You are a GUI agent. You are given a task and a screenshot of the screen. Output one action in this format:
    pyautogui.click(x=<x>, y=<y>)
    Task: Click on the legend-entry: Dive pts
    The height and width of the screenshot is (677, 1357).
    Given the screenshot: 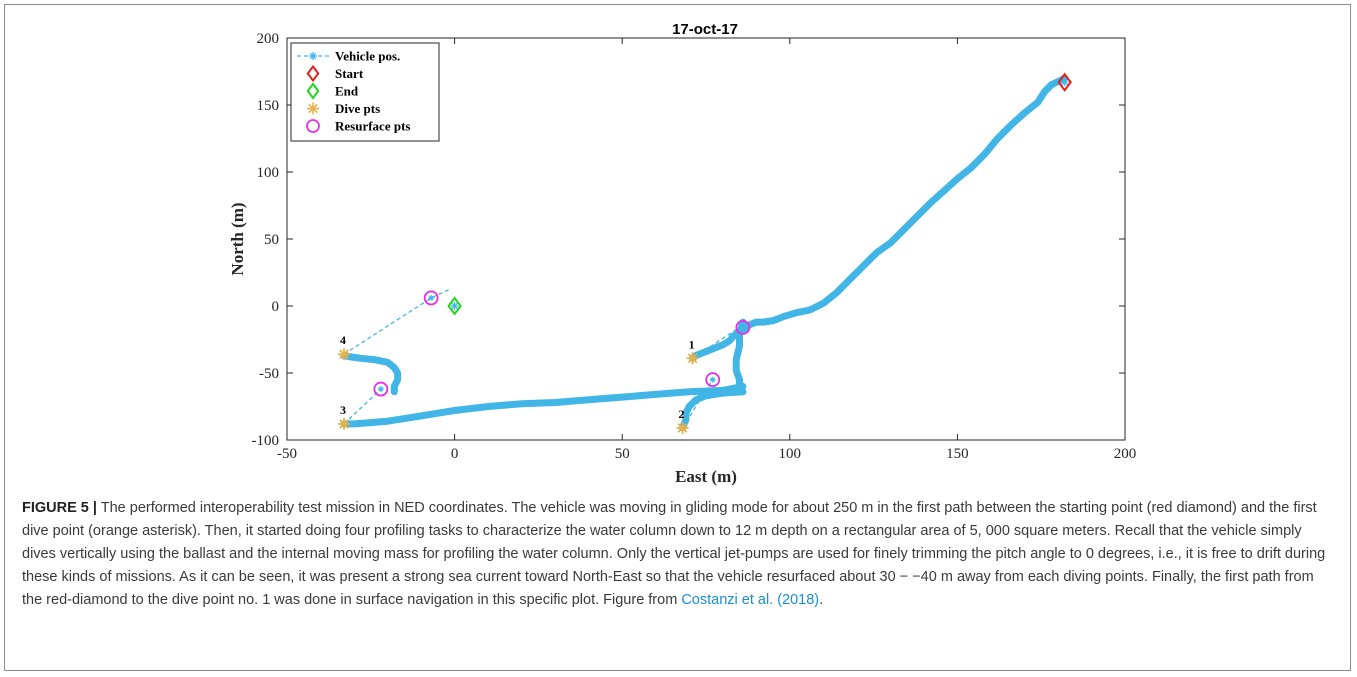 What is the action you would take?
    pyautogui.click(x=343, y=108)
    